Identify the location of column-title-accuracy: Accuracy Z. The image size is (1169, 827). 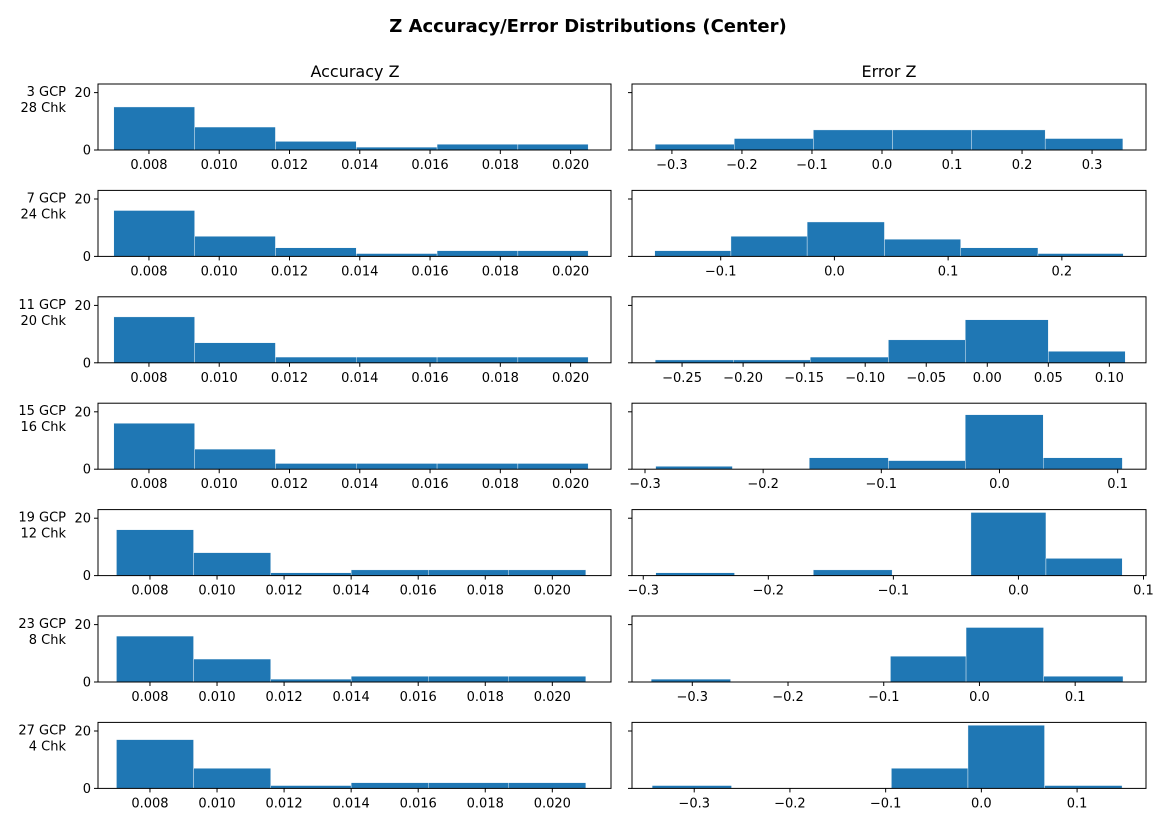
(354, 71).